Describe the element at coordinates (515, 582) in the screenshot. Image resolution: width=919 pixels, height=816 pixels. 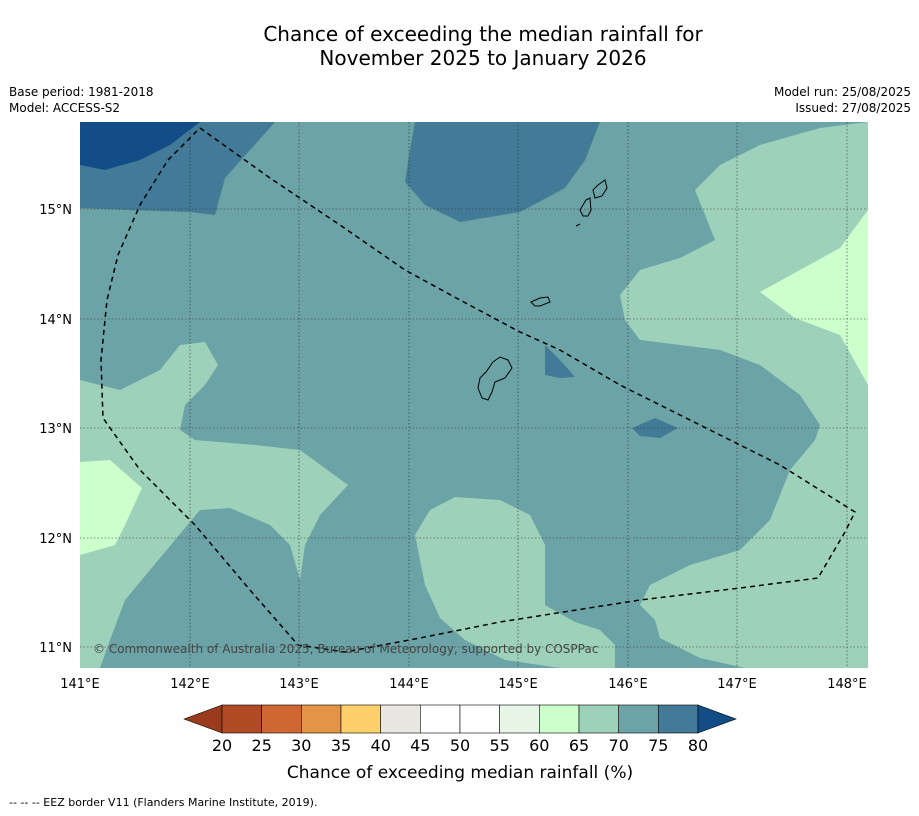
I see `contour-65-70-south` at that location.